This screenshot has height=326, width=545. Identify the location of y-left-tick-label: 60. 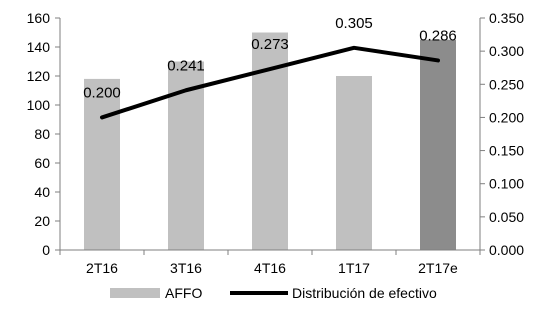
(42, 163).